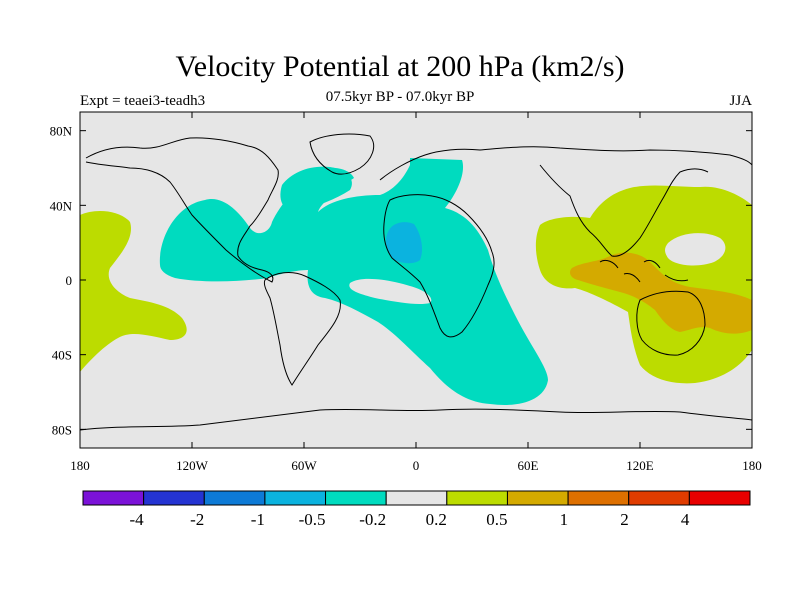  Describe the element at coordinates (400, 66) in the screenshot. I see `plot-title: Velocity Potential at 200 hPa (km2/s)` at that location.